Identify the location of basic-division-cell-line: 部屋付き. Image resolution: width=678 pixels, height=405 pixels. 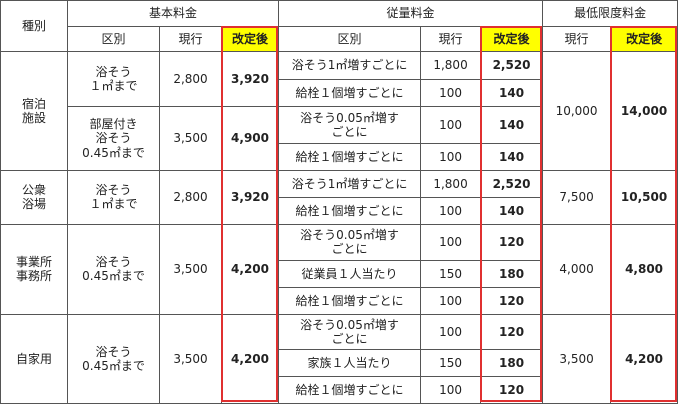
(113, 123).